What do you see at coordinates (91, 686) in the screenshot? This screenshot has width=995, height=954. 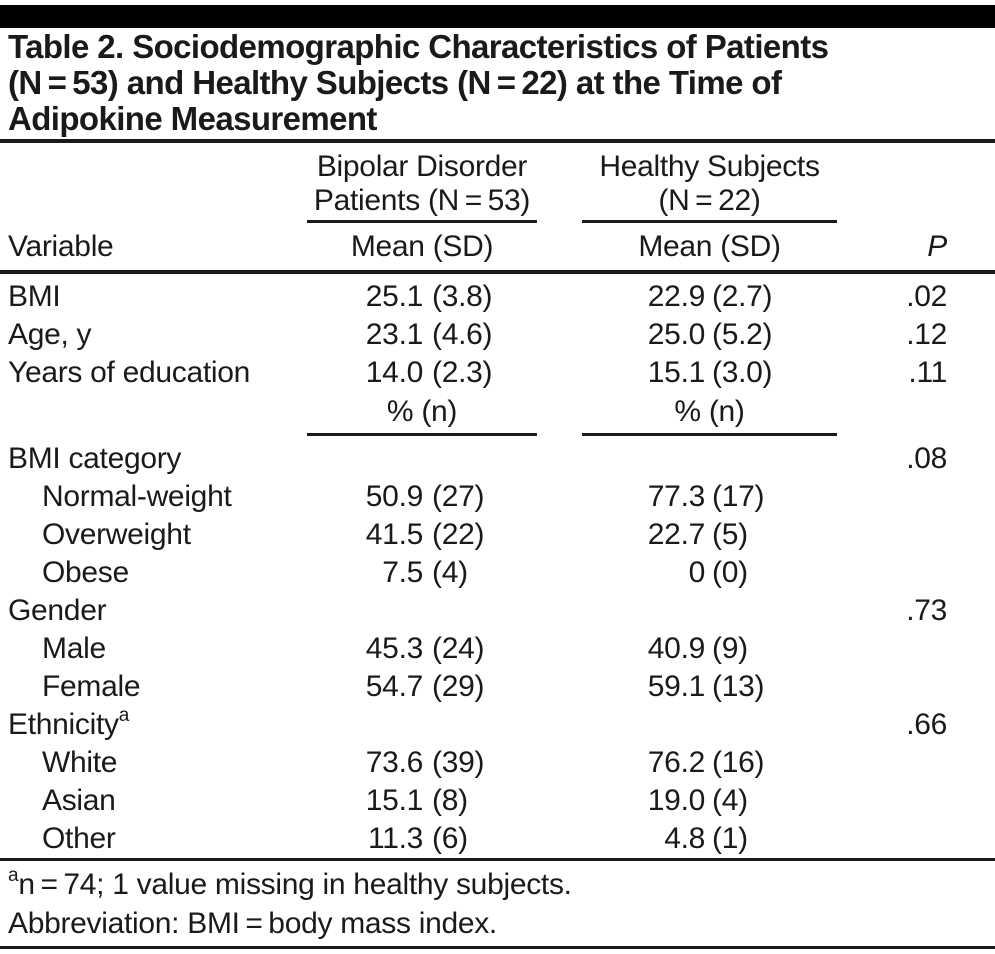 I see `row-label: Female` at bounding box center [91, 686].